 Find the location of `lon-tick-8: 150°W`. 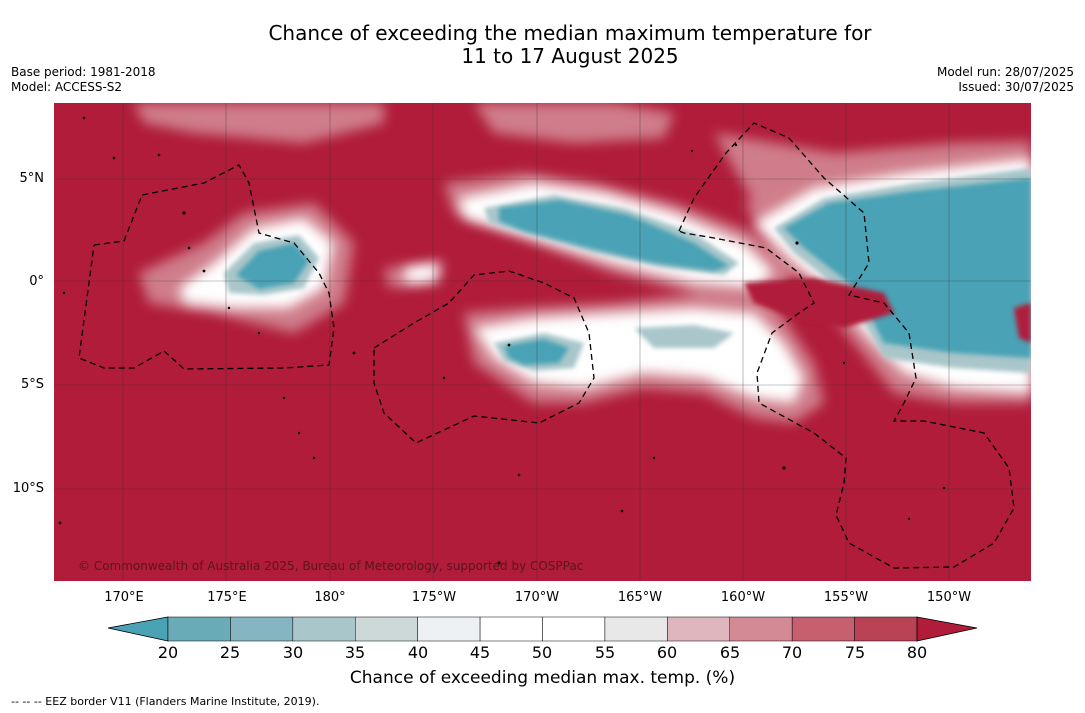

lon-tick-8: 150°W is located at coordinates (949, 597).